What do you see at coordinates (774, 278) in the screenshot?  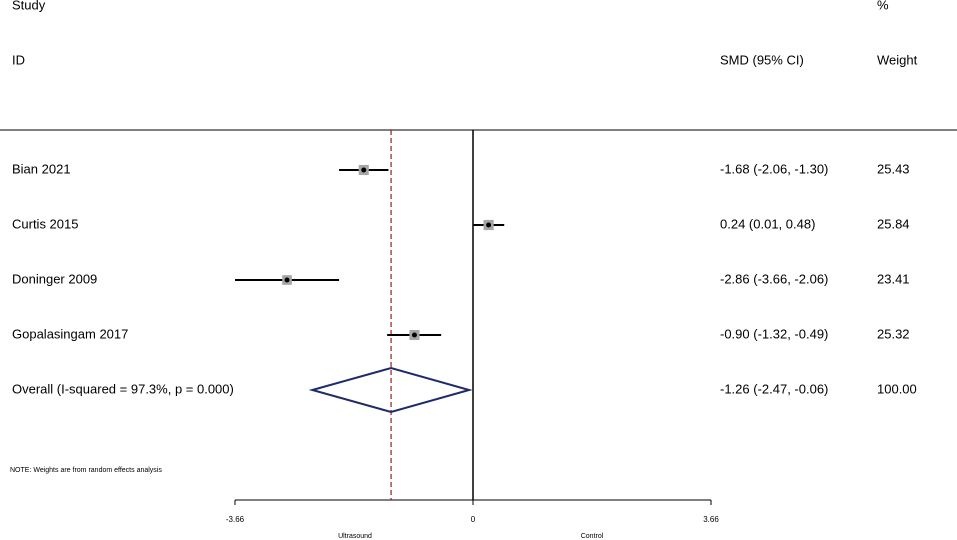 I see `study-ci: -2.86 (-3.66, -2.06)` at bounding box center [774, 278].